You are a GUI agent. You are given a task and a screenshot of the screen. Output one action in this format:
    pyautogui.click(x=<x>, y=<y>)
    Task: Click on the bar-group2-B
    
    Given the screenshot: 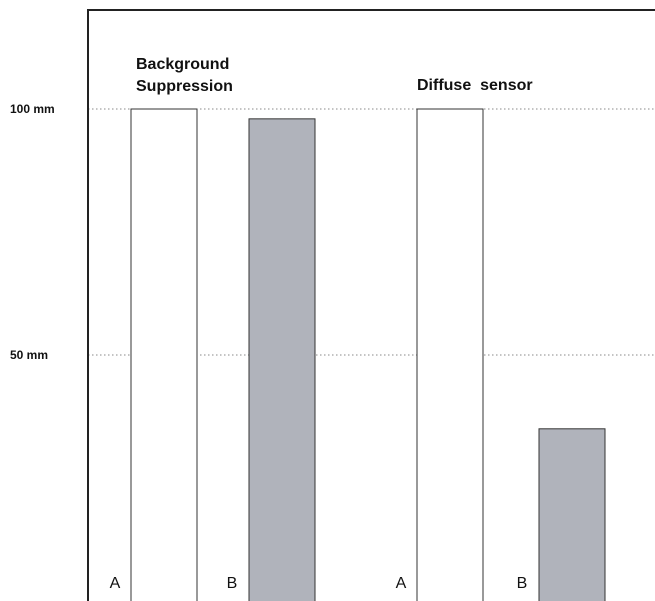 What is the action you would take?
    pyautogui.click(x=572, y=514)
    